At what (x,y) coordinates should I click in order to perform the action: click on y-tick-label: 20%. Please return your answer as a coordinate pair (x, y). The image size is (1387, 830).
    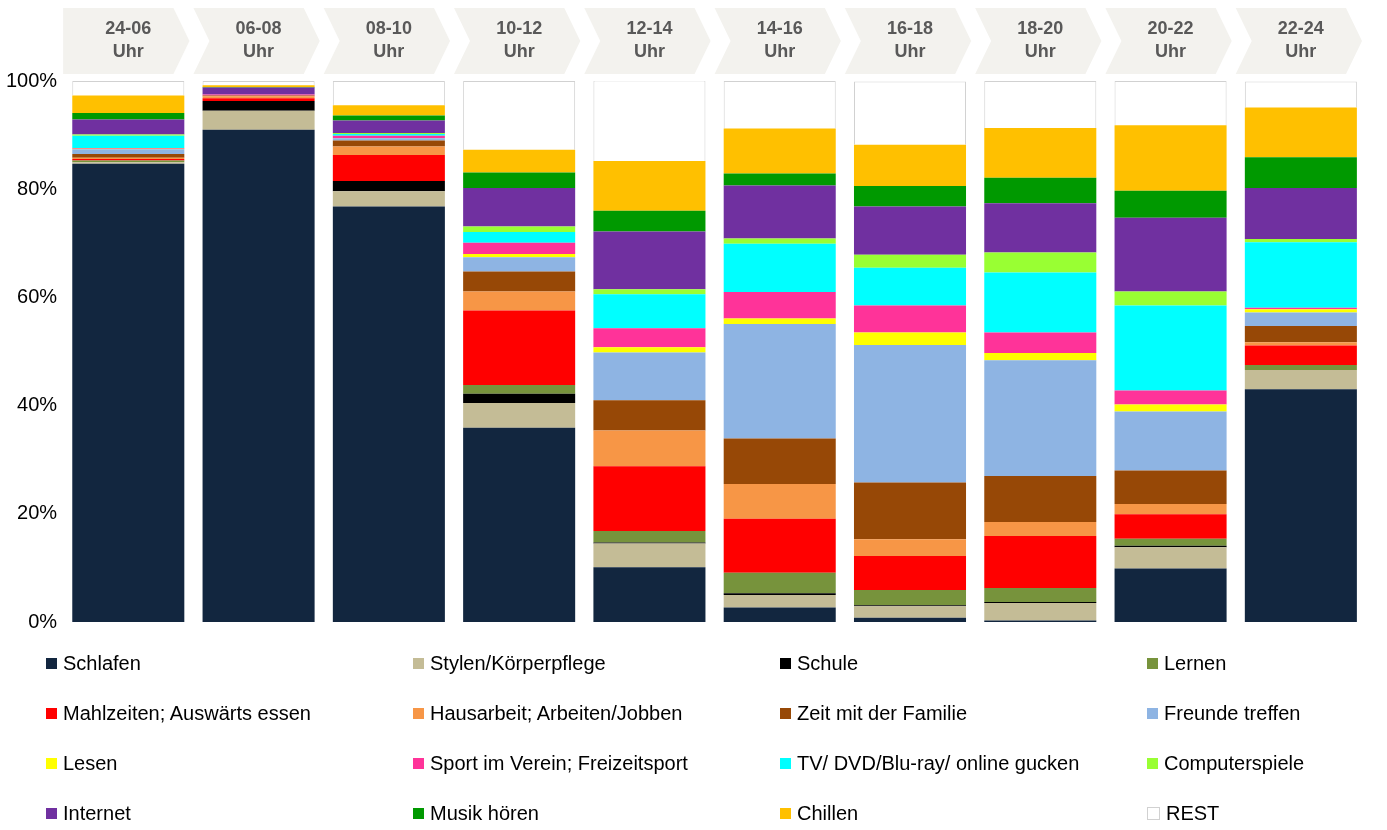
    Looking at the image, I should click on (37, 512).